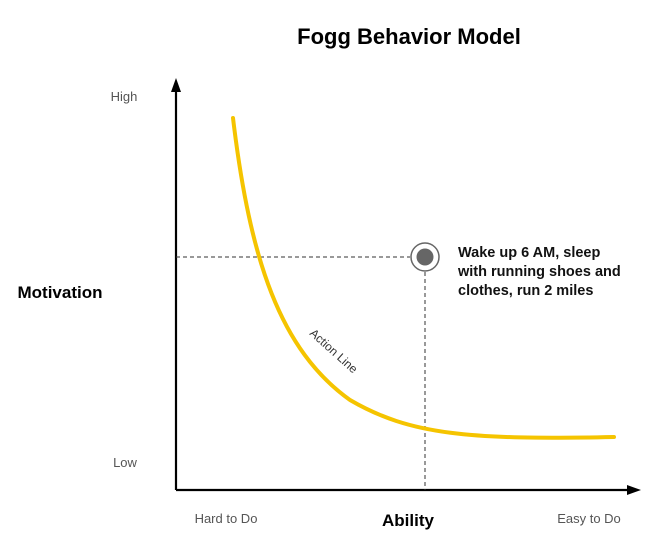 This screenshot has width=662, height=550. Describe the element at coordinates (539, 272) in the screenshot. I see `behavior-annotation-line-2: with running shoes and` at that location.